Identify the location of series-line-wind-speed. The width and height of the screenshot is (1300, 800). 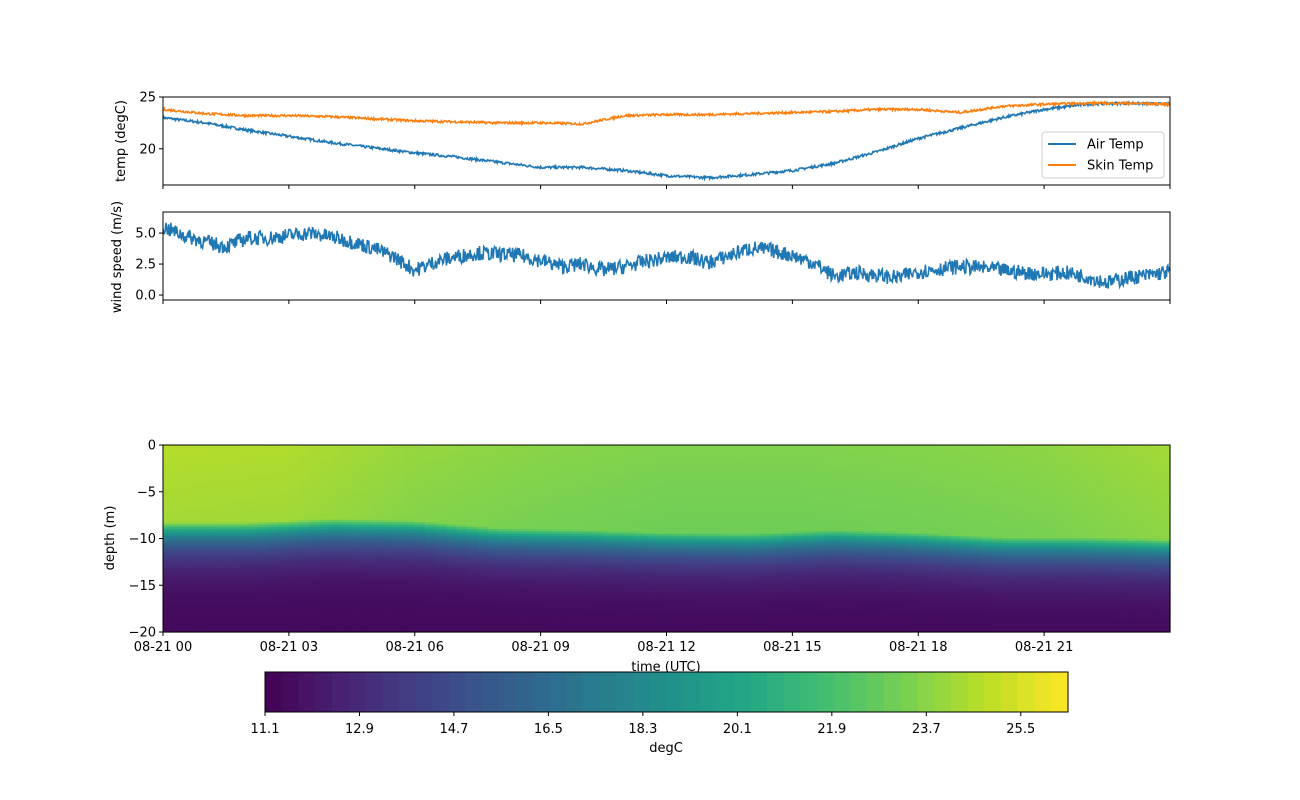
(666, 256).